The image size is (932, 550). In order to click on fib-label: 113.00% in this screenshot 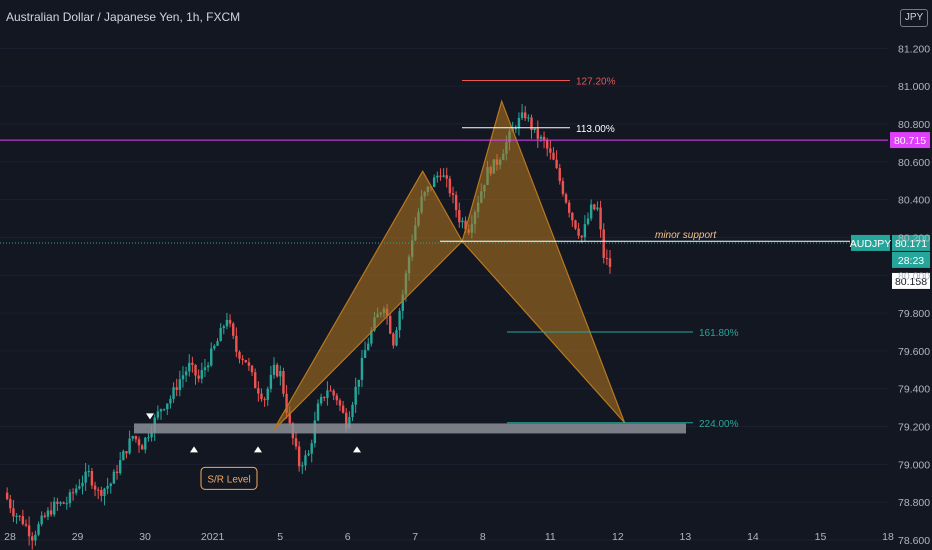, I will do `click(595, 129)`.